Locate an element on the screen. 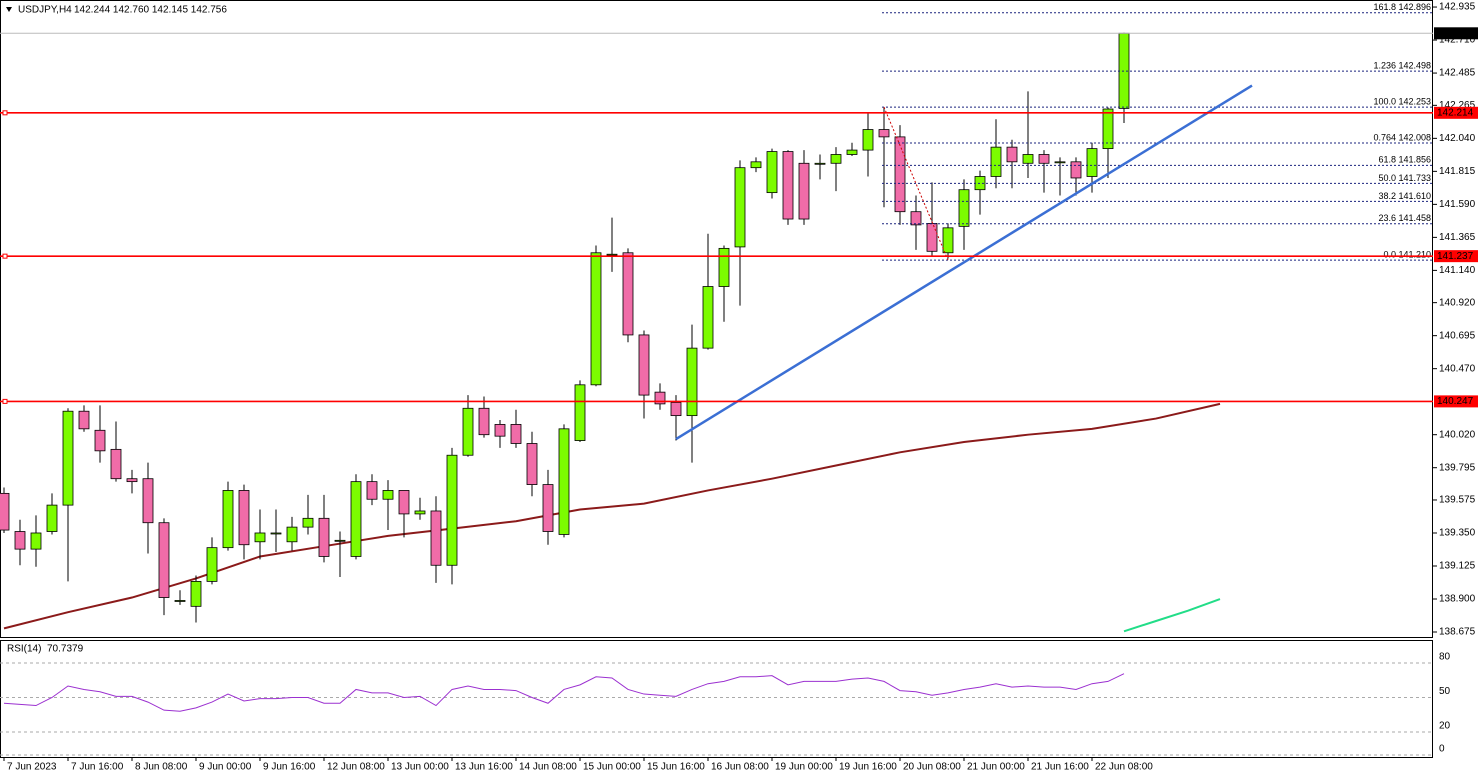 Image resolution: width=1480 pixels, height=777 pixels. x-tick-label: 21 Jun 00:00 is located at coordinates (996, 767).